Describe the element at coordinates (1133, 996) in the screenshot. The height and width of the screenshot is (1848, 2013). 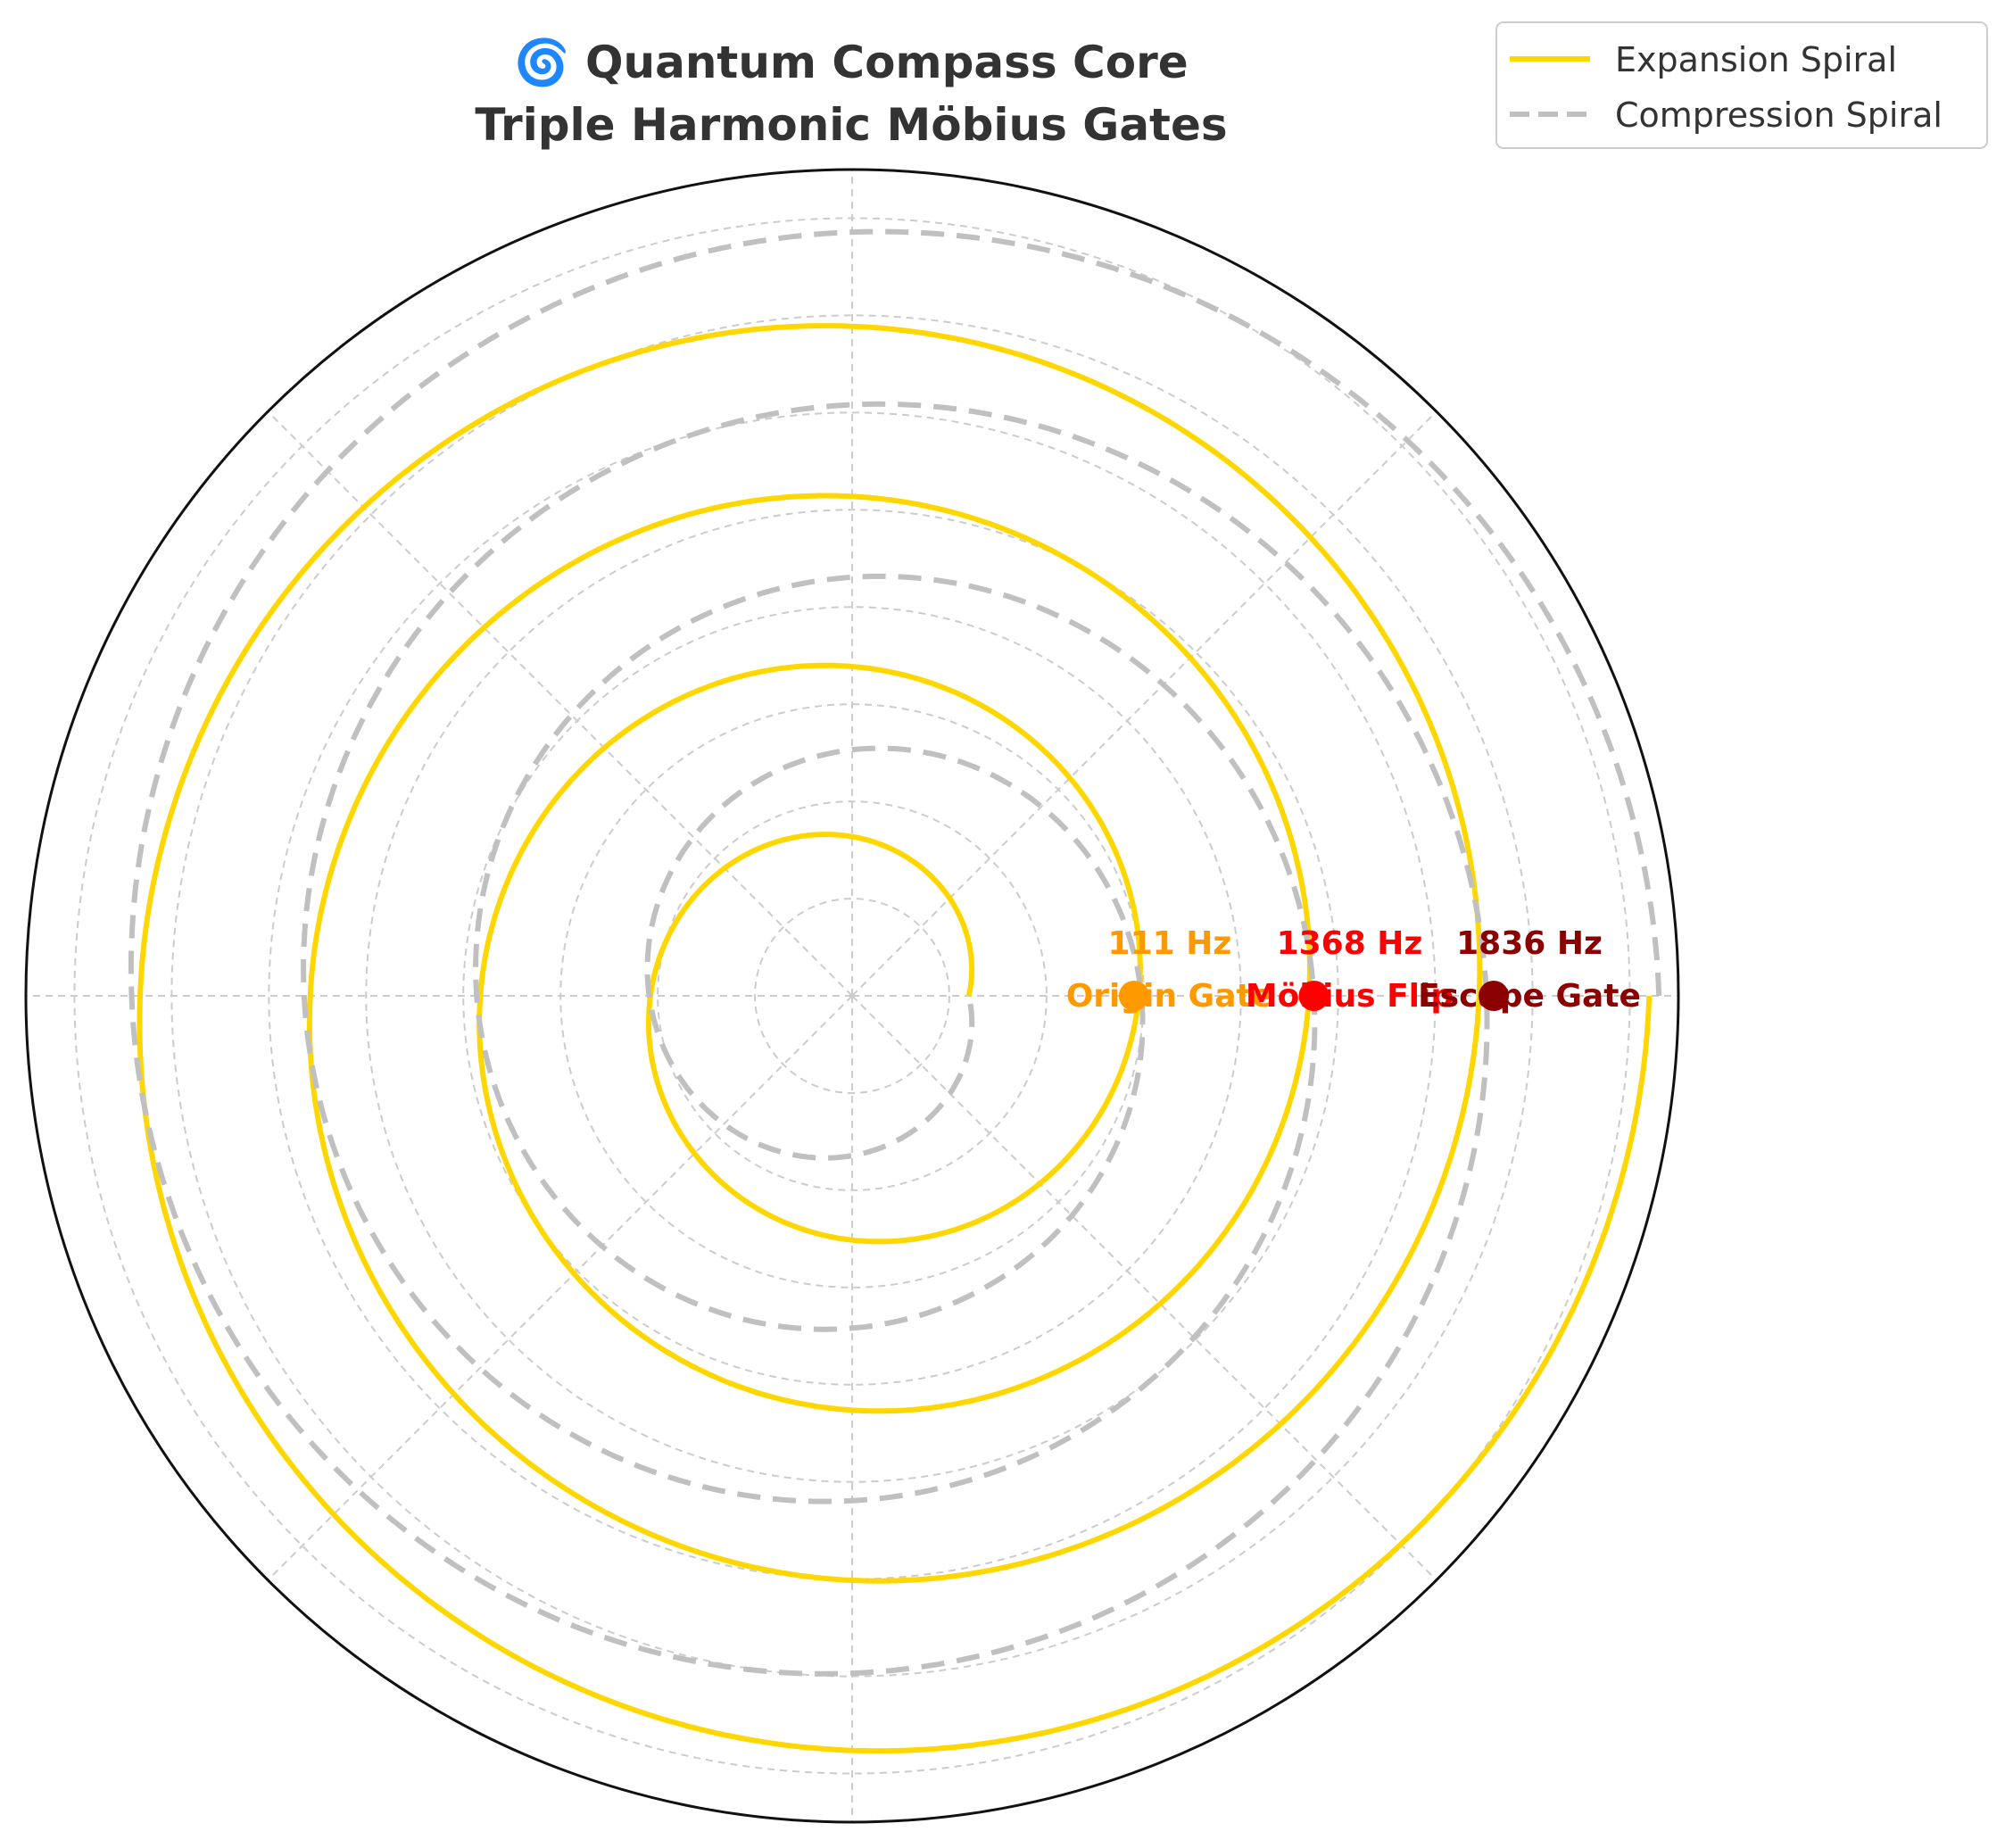
I see `origin-gate-marker` at that location.